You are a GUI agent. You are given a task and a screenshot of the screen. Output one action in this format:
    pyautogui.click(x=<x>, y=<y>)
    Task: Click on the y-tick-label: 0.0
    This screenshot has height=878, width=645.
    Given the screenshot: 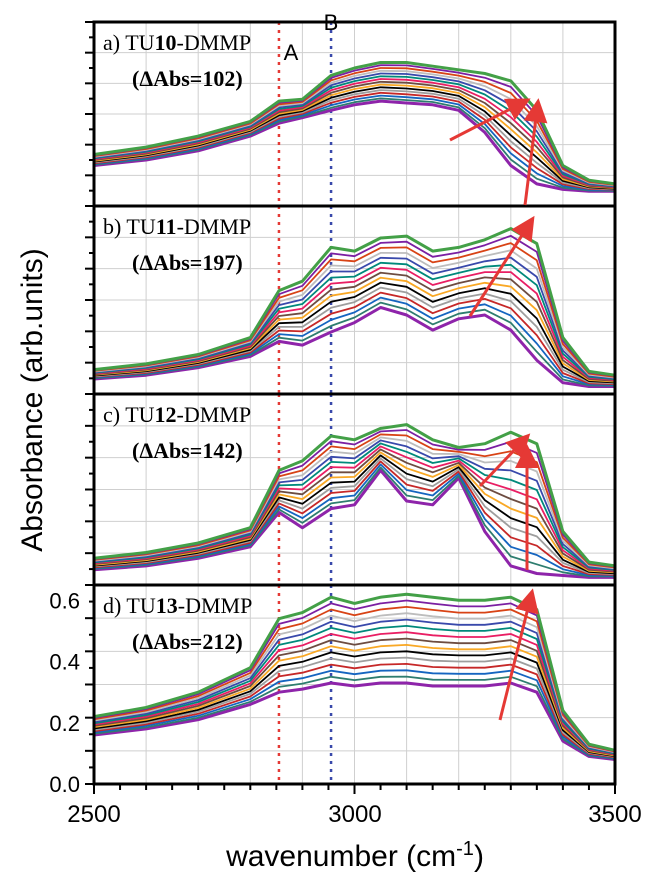 What is the action you would take?
    pyautogui.click(x=64, y=784)
    